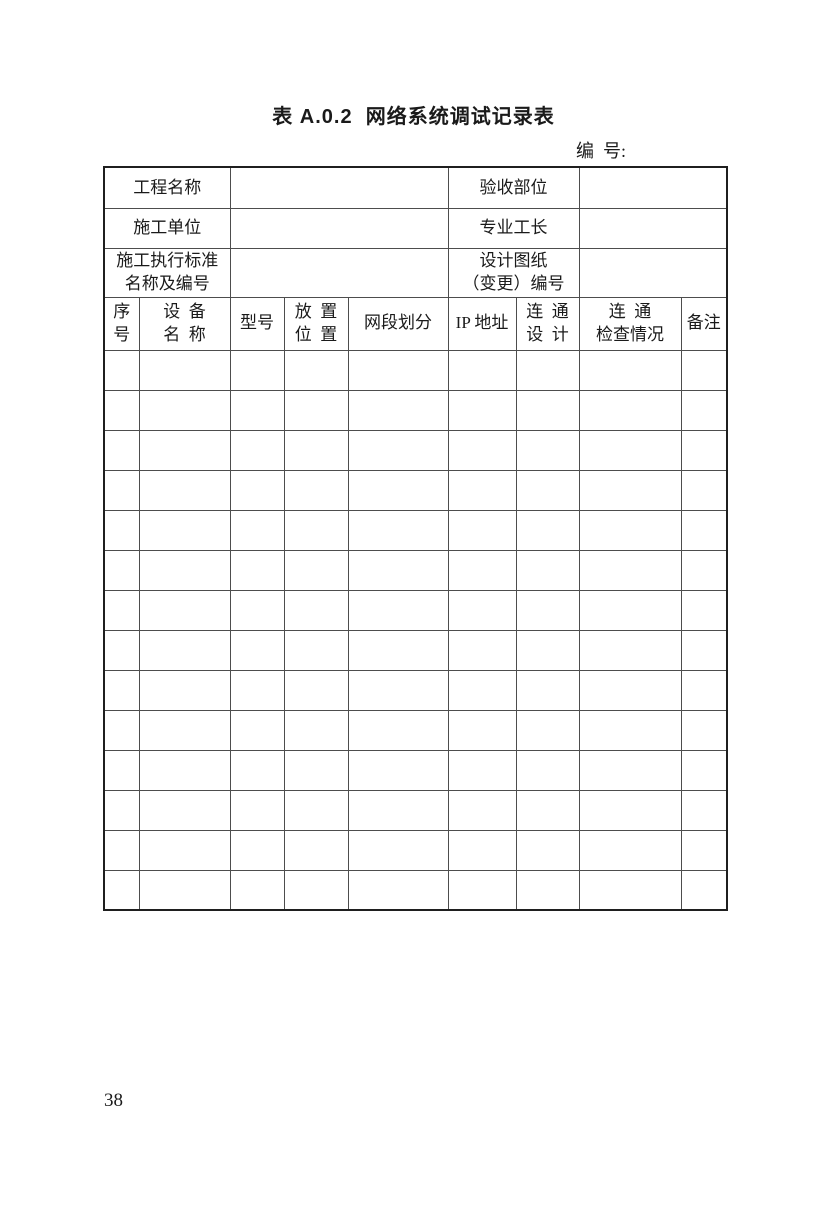 This screenshot has height=1205, width=827. I want to click on info-row-construction-unit: 施工单位 专业工长, so click(415, 228).